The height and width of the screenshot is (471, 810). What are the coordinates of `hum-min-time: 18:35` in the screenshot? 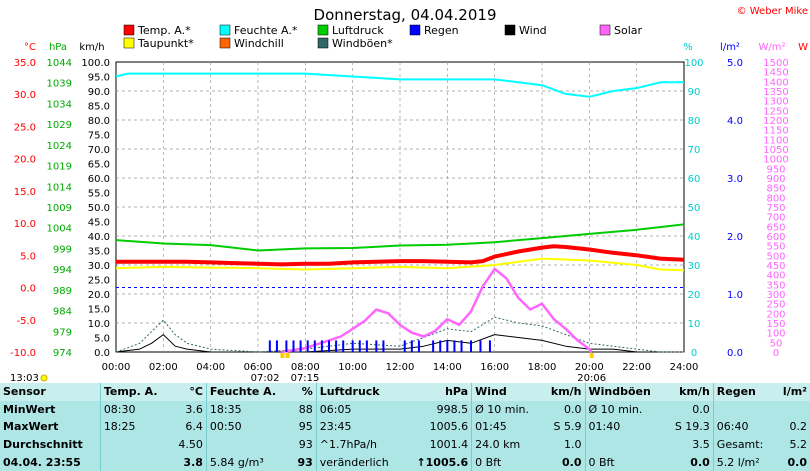 It's located at (248, 409).